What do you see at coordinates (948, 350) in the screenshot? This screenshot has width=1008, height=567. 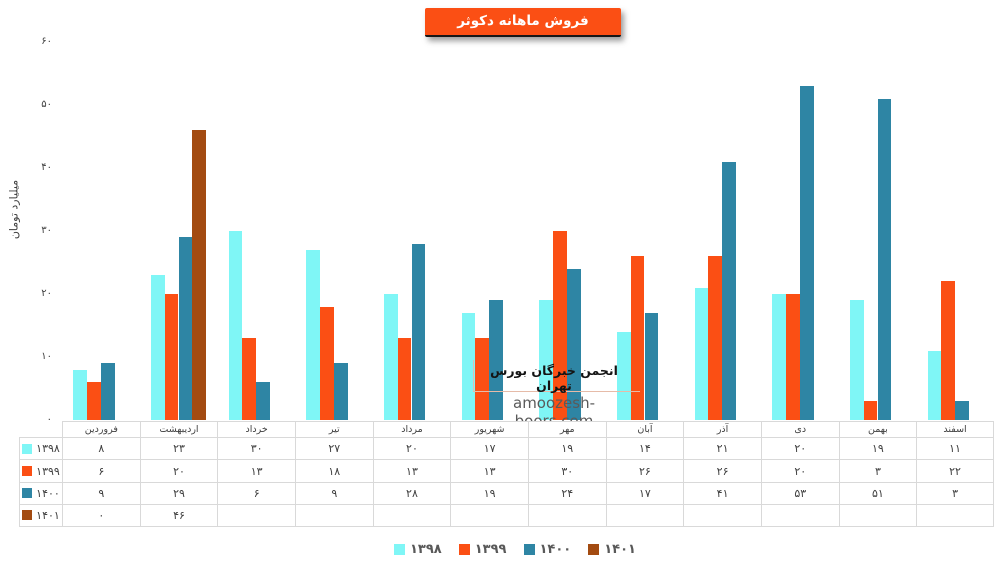 I see `bar-۱۳۹۹-اسفند` at bounding box center [948, 350].